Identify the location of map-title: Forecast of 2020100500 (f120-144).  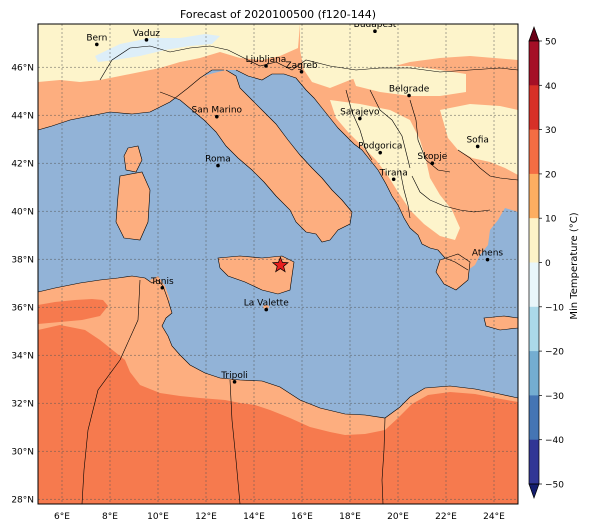
(278, 14).